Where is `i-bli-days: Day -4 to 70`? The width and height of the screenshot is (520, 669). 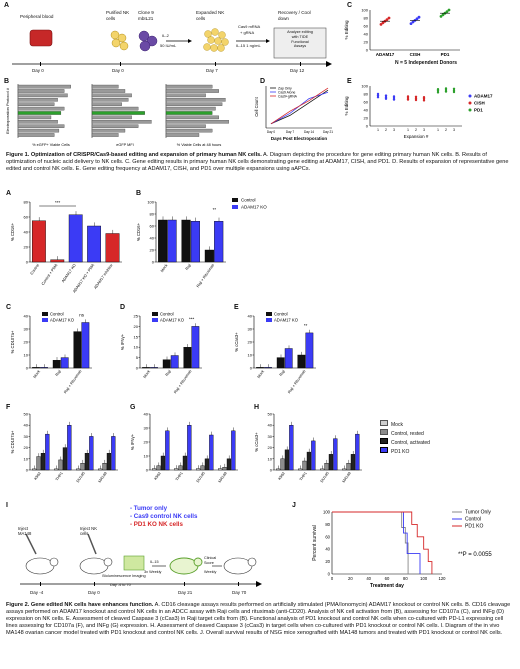
i-bli-days: Day -4 to 70 is located at coordinates (120, 585).